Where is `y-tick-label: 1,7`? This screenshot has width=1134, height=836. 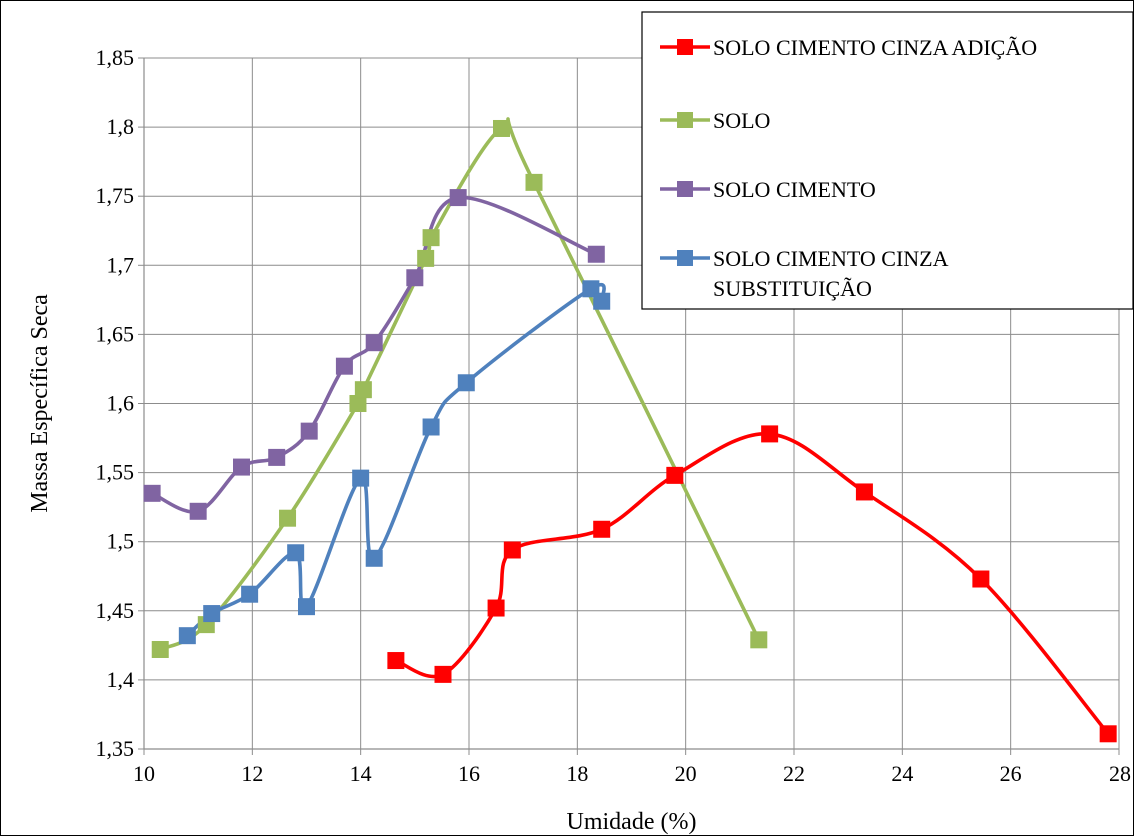
y-tick-label: 1,7 is located at coordinates (121, 264).